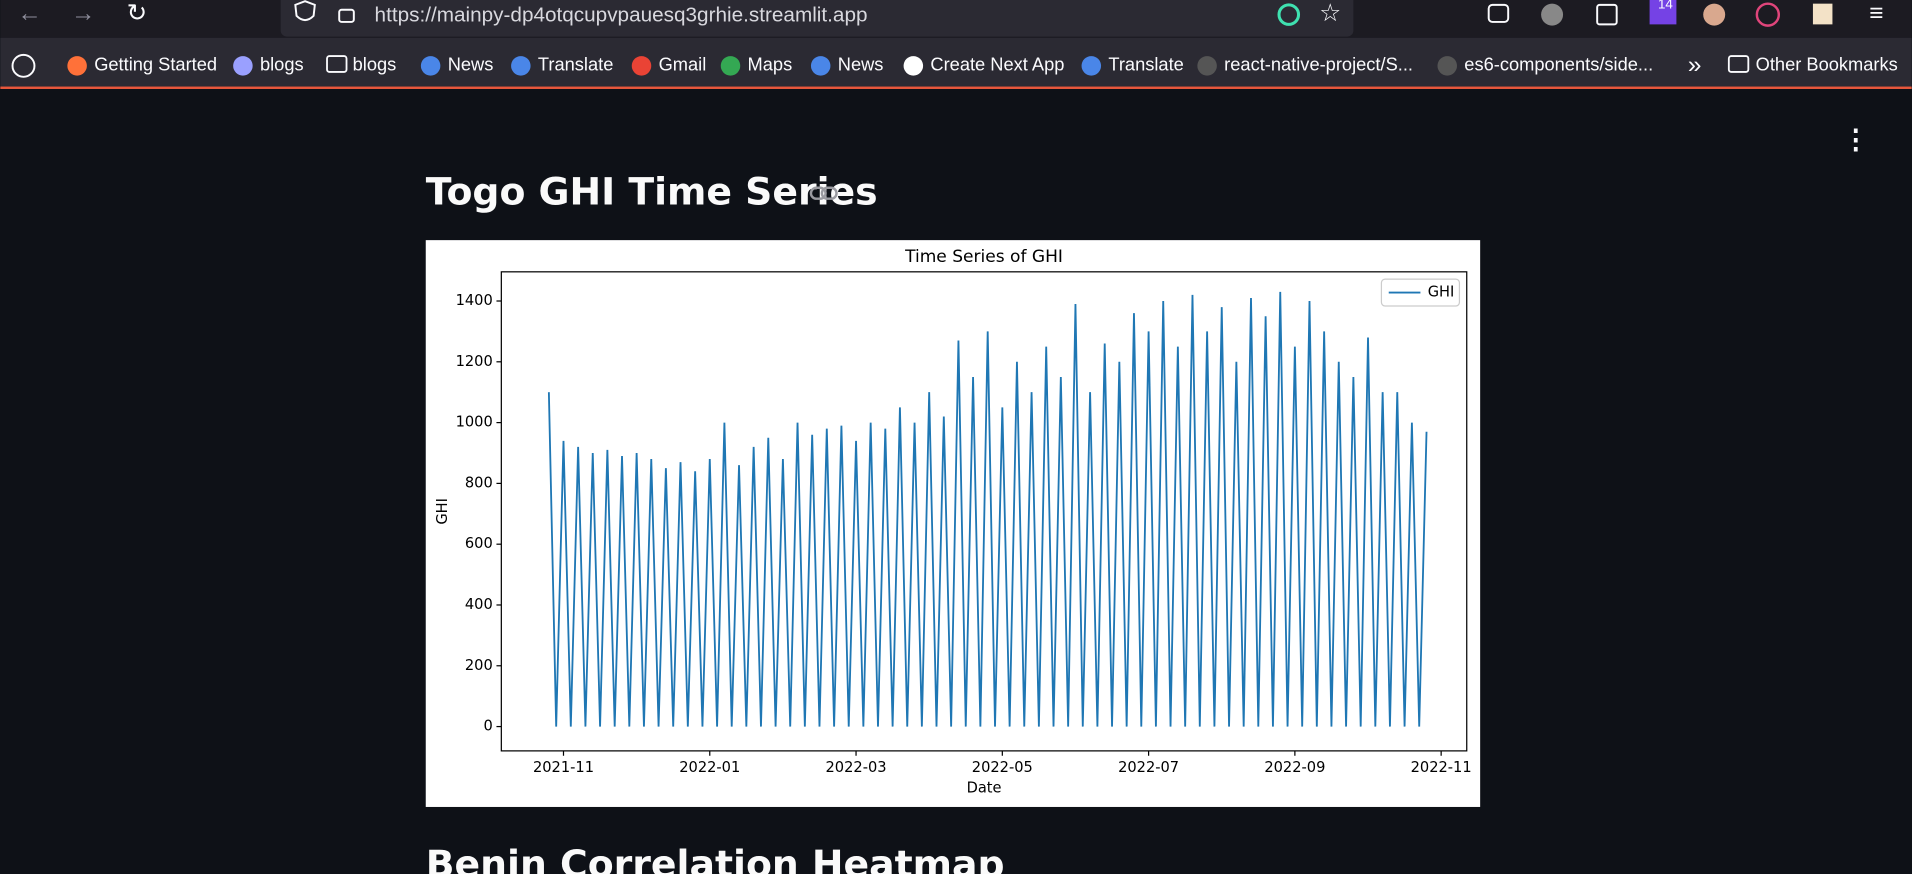 This screenshot has width=1912, height=874. What do you see at coordinates (474, 300) in the screenshot?
I see `y-tick-label: 1400` at bounding box center [474, 300].